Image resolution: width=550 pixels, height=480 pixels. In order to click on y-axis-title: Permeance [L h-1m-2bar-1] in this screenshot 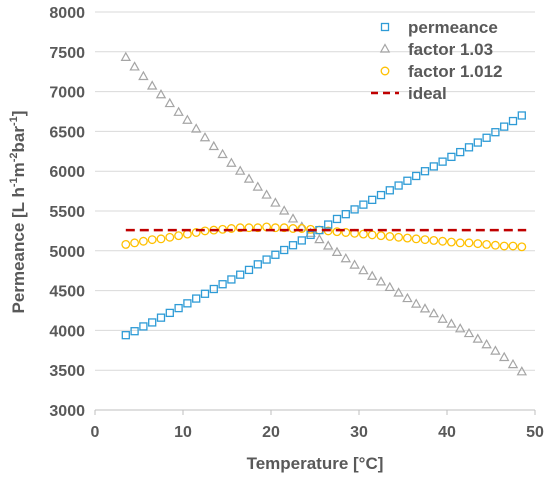, I will do `click(18, 212)`.